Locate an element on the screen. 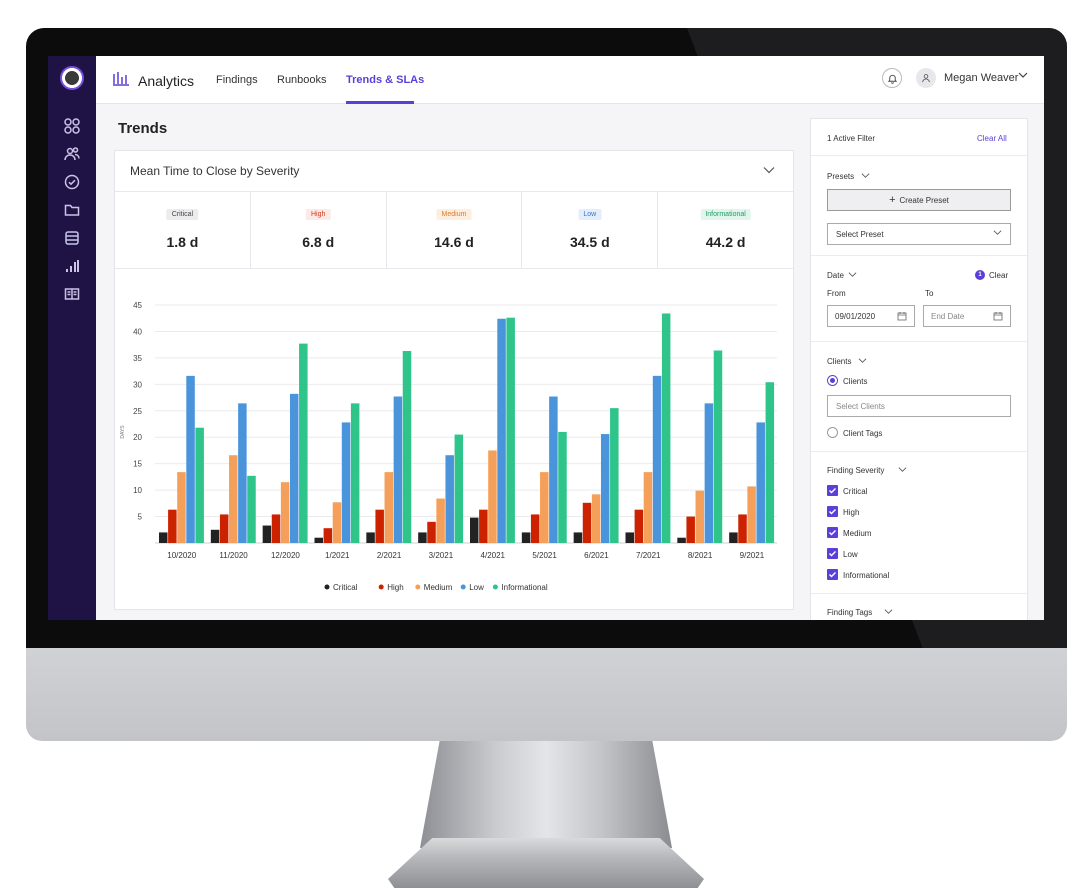 The width and height of the screenshot is (1092, 888). x-tick-label: 6/2021 is located at coordinates (596, 555).